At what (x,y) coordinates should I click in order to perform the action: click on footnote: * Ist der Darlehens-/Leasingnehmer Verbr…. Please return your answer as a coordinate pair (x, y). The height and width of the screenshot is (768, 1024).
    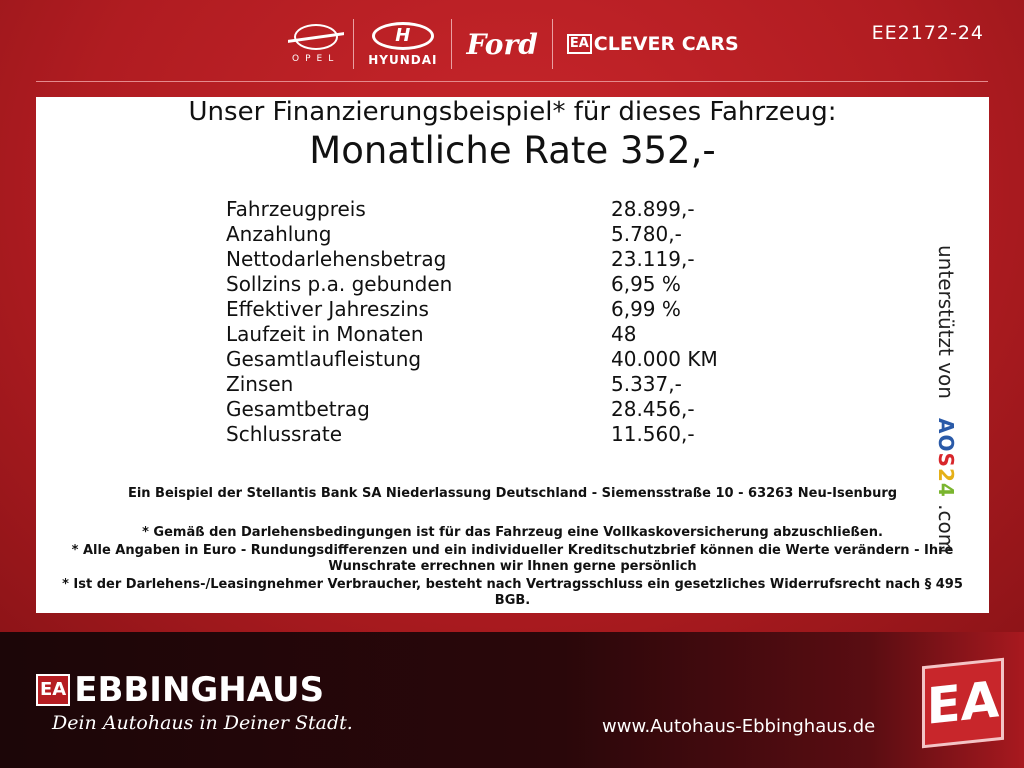
    Looking at the image, I should click on (512, 592).